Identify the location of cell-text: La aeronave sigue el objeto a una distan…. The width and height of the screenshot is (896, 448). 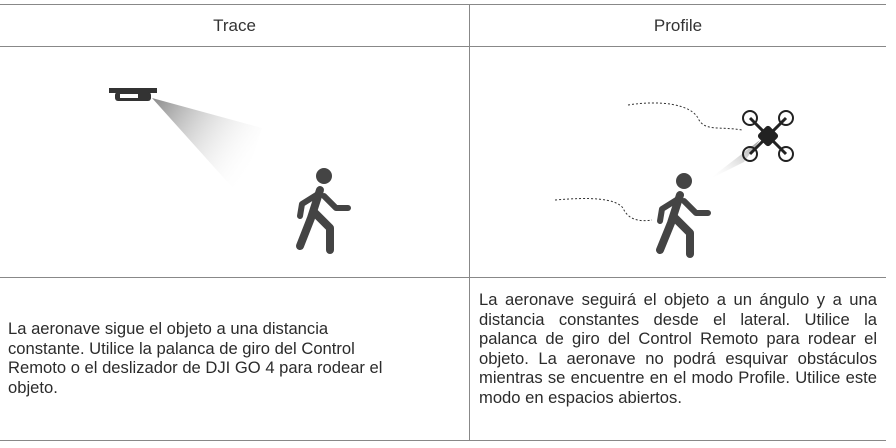
(195, 358).